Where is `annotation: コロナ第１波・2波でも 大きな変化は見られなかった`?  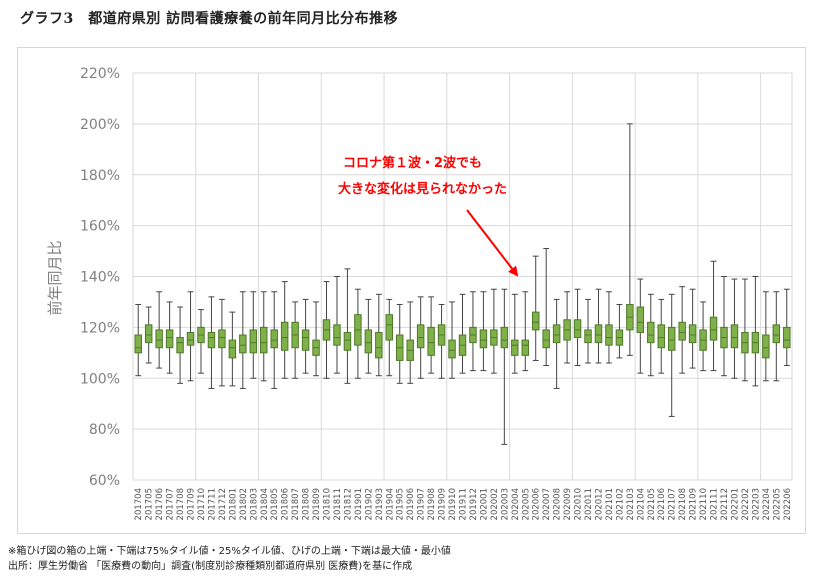
annotation: コロナ第１波・2波でも 大きな変化は見られなかった is located at coordinates (428, 216).